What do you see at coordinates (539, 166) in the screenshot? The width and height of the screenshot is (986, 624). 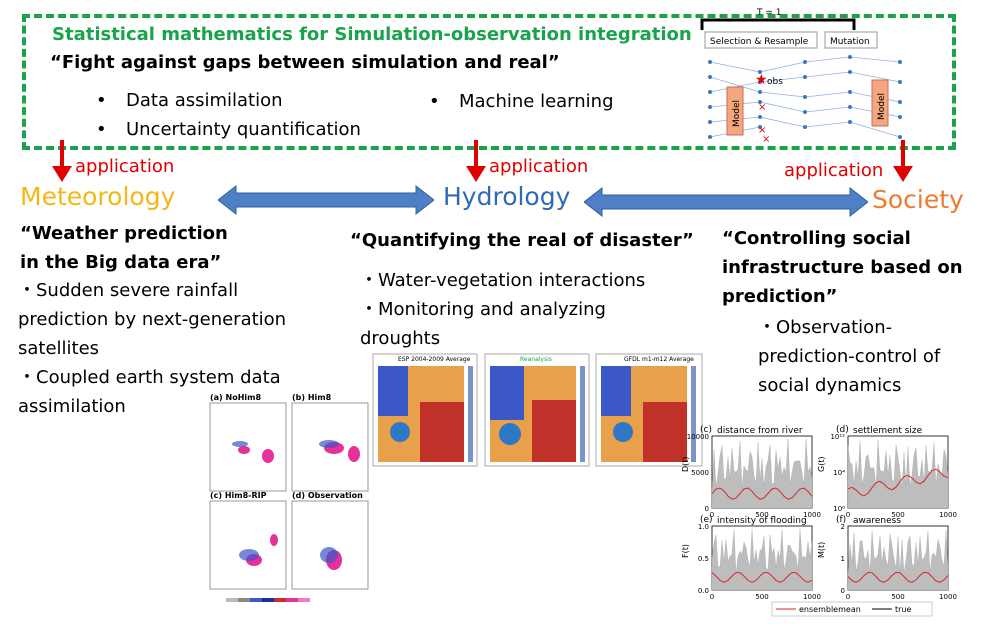 I see `application-label-hydrology: application` at bounding box center [539, 166].